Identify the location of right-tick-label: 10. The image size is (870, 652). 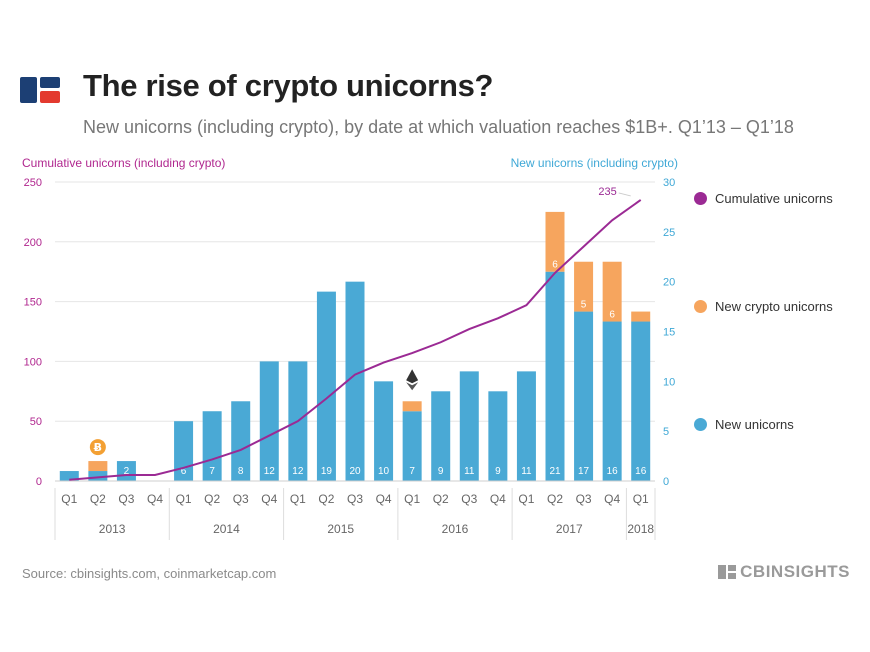
(669, 382).